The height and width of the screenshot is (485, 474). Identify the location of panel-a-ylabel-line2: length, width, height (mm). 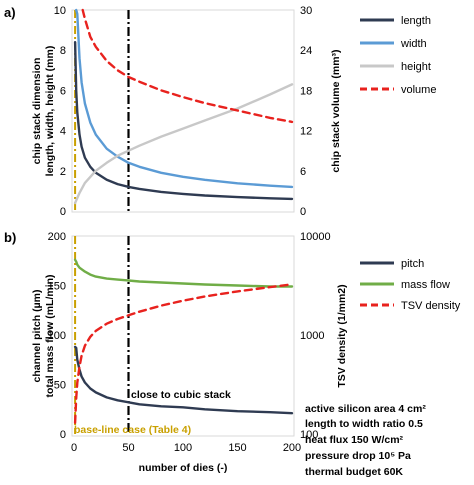
(50, 111).